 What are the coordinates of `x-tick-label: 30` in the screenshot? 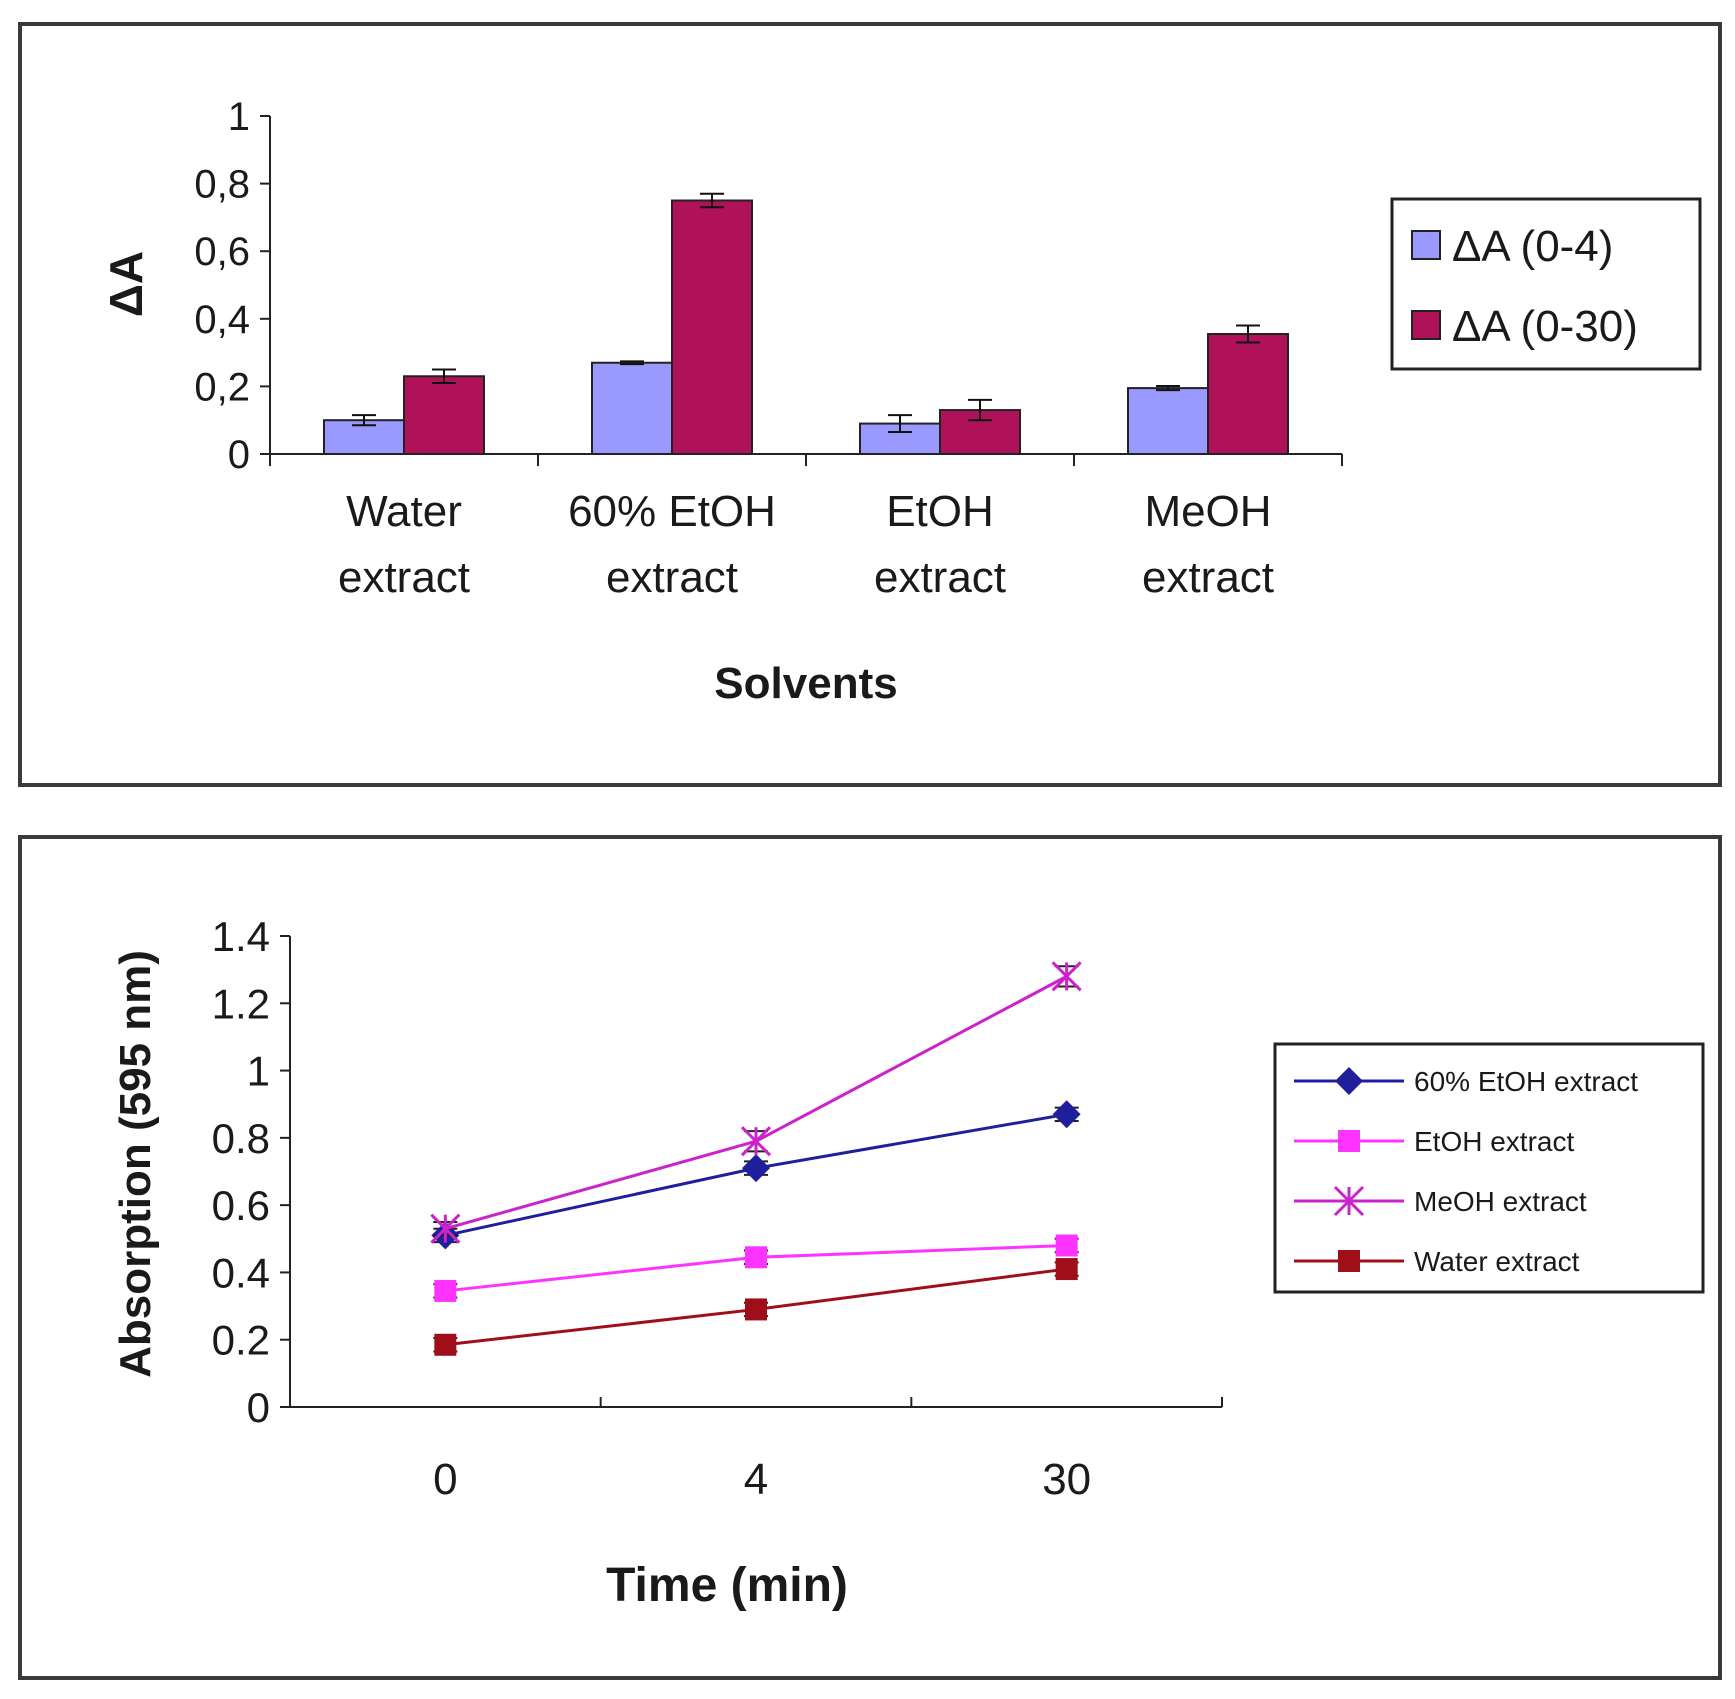 It's located at (1066, 1479).